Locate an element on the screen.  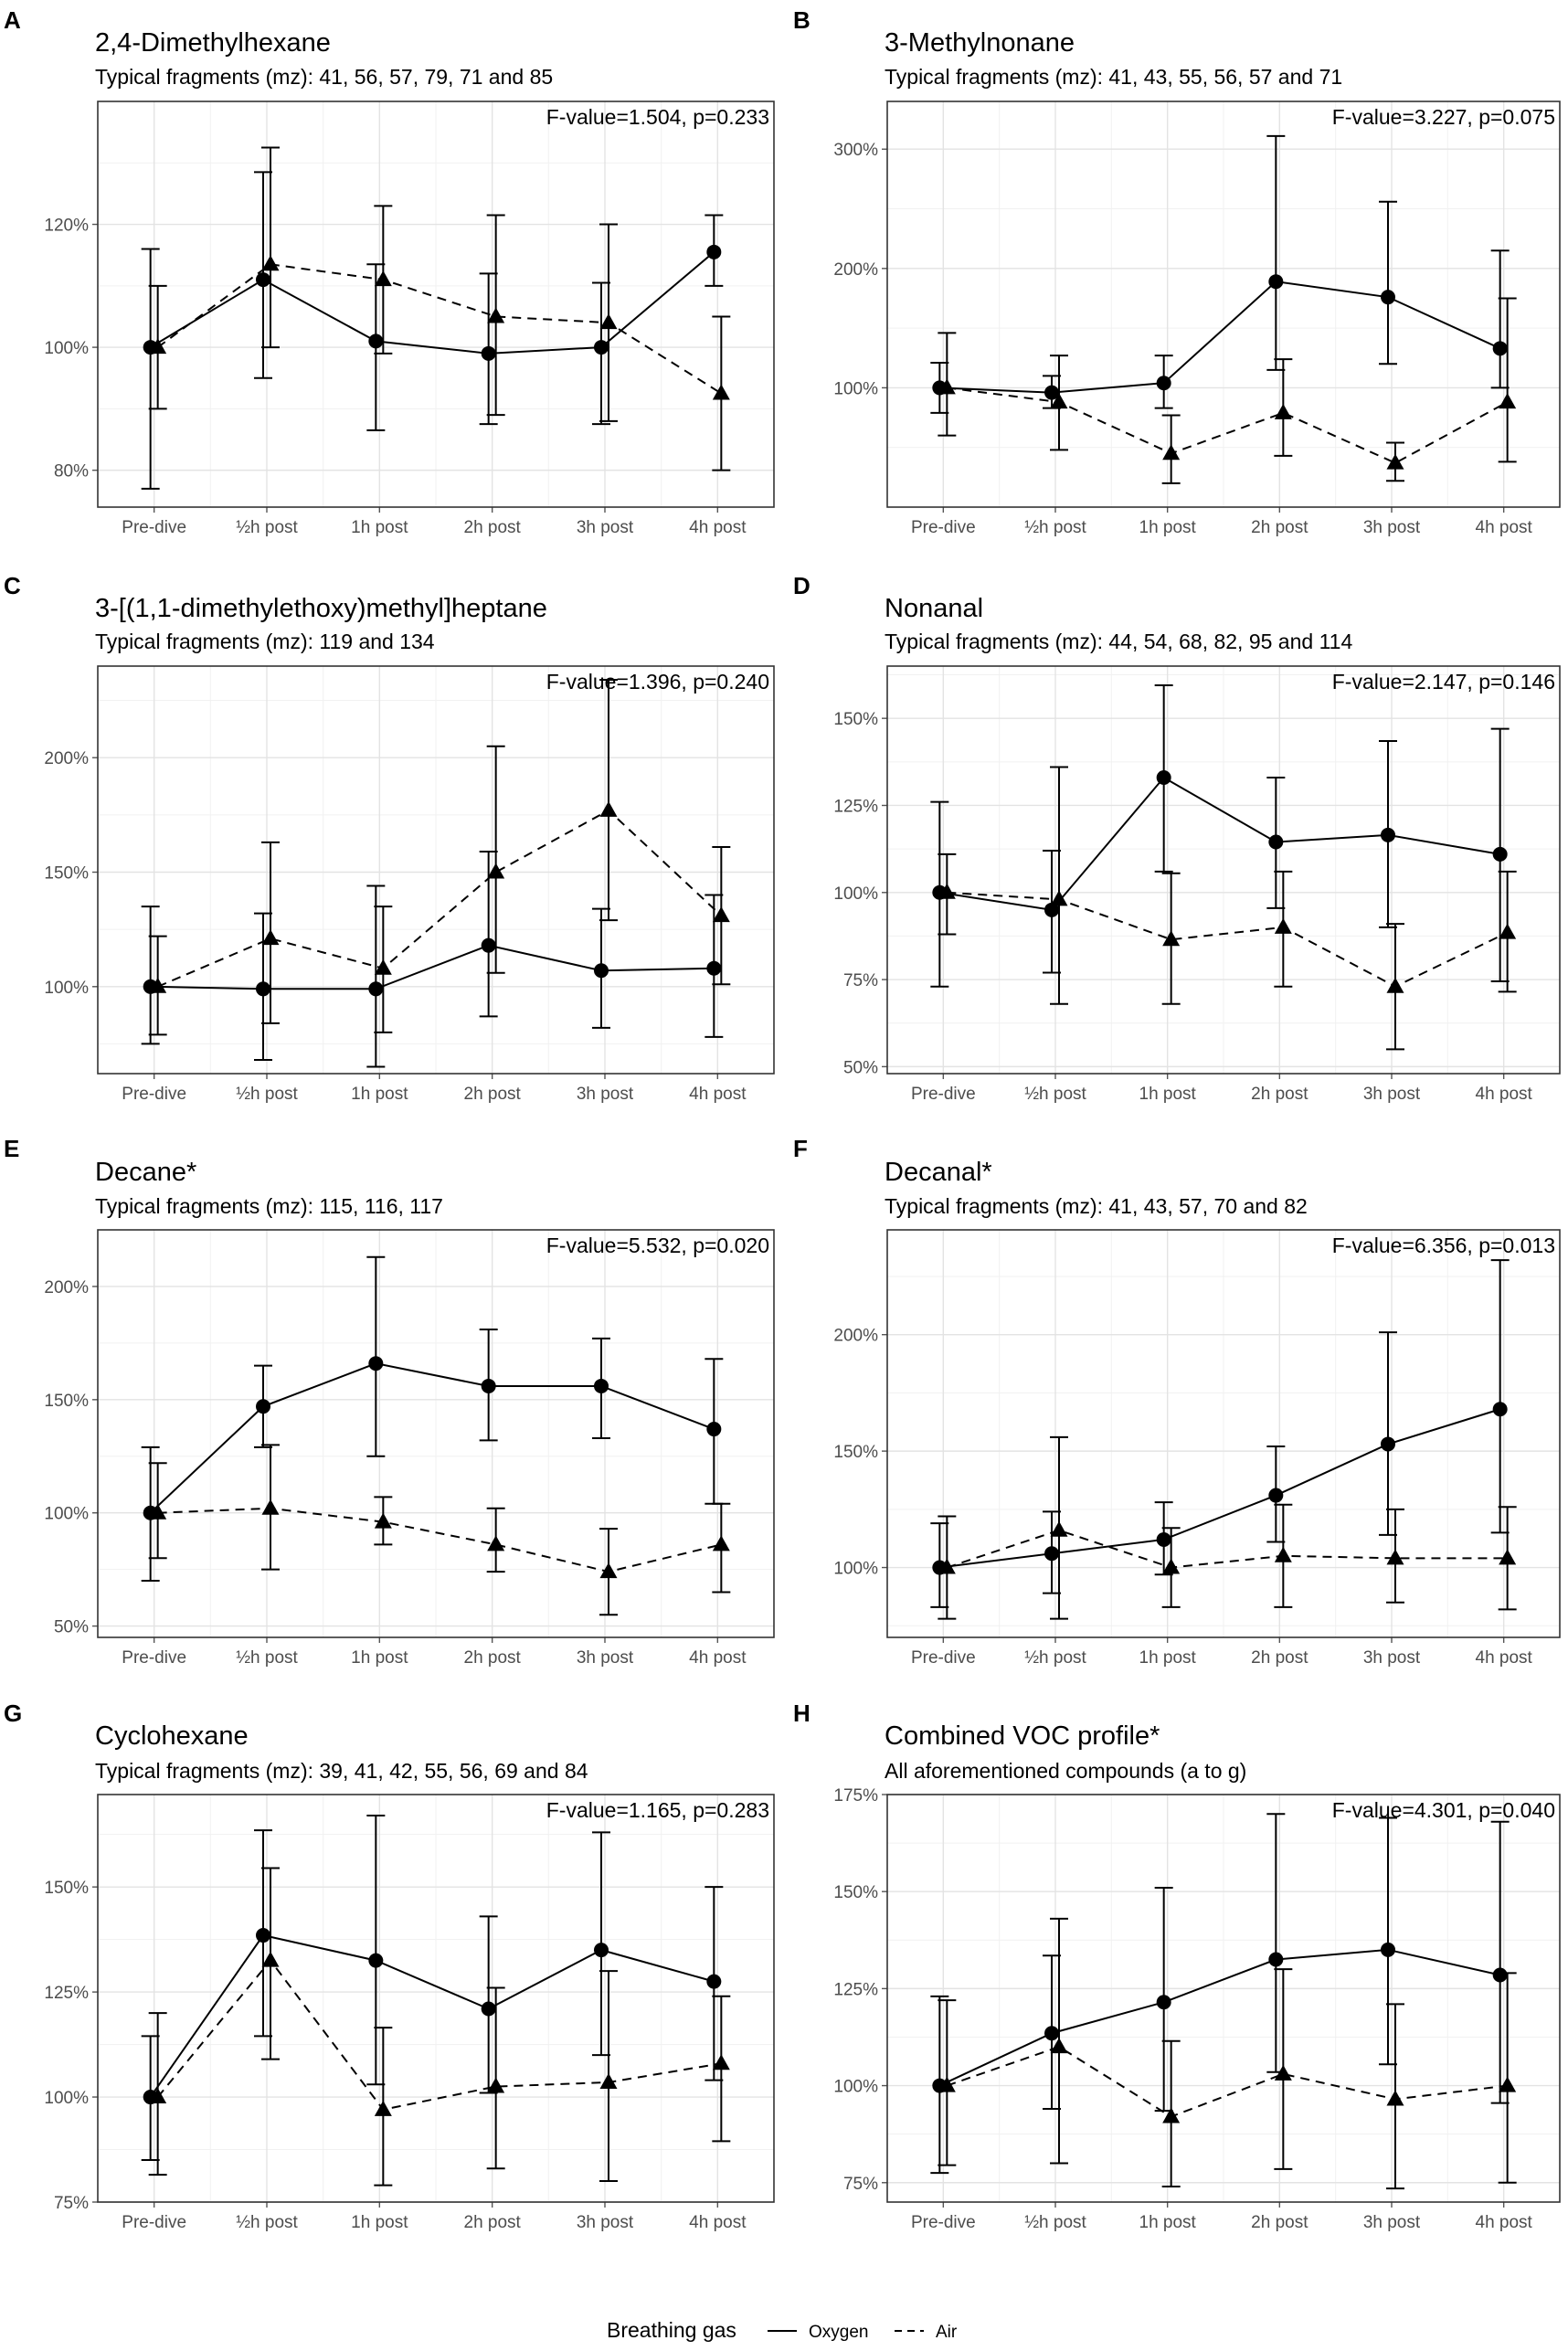
stat-annotation: F-value=4.301, p=0.040 is located at coordinates (1444, 1810).